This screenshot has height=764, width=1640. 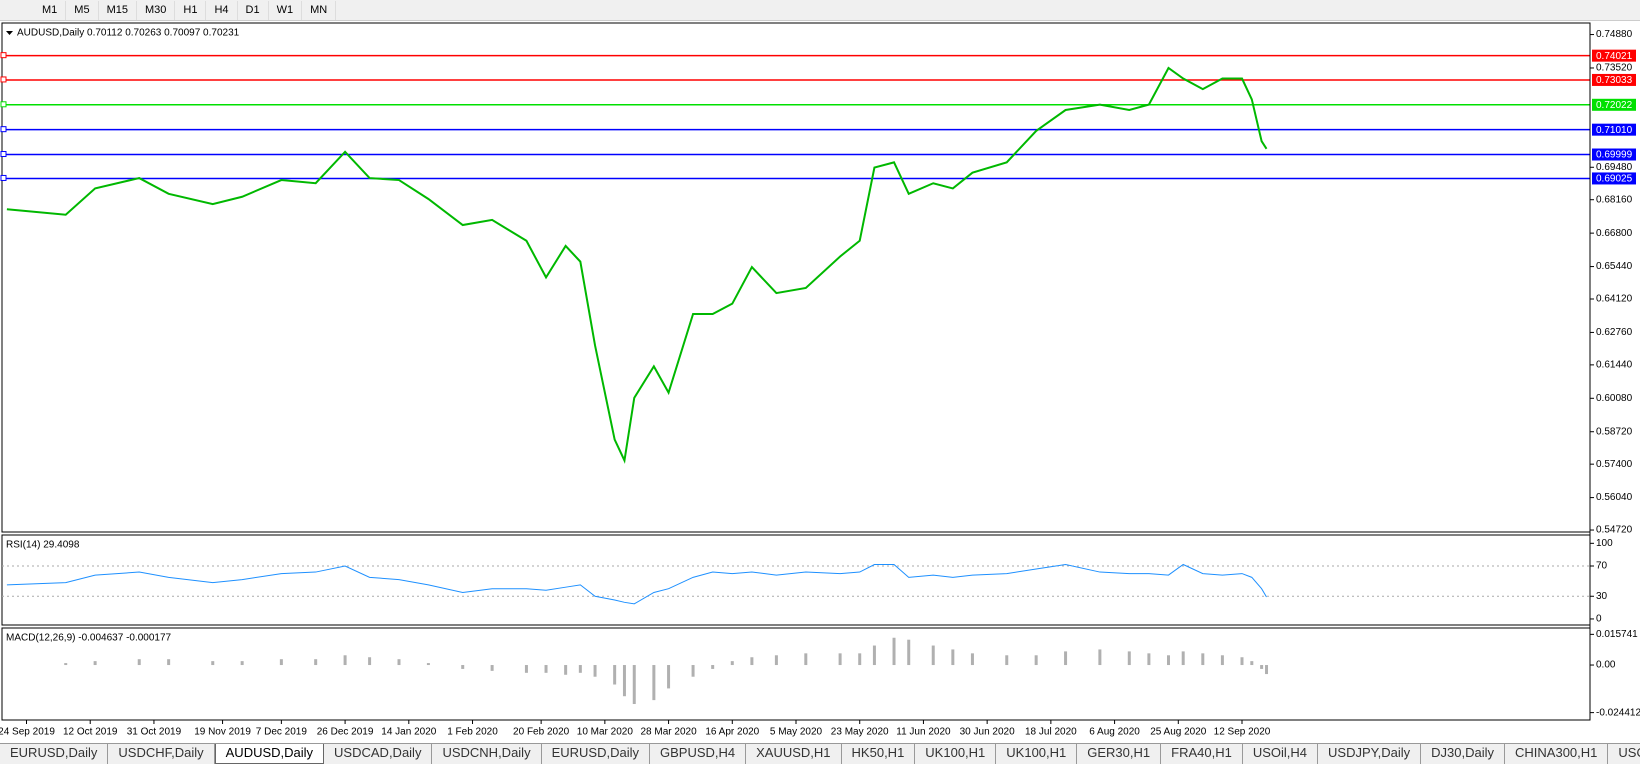 I want to click on x-tick-label: 12 Sep 2020, so click(x=1242, y=732).